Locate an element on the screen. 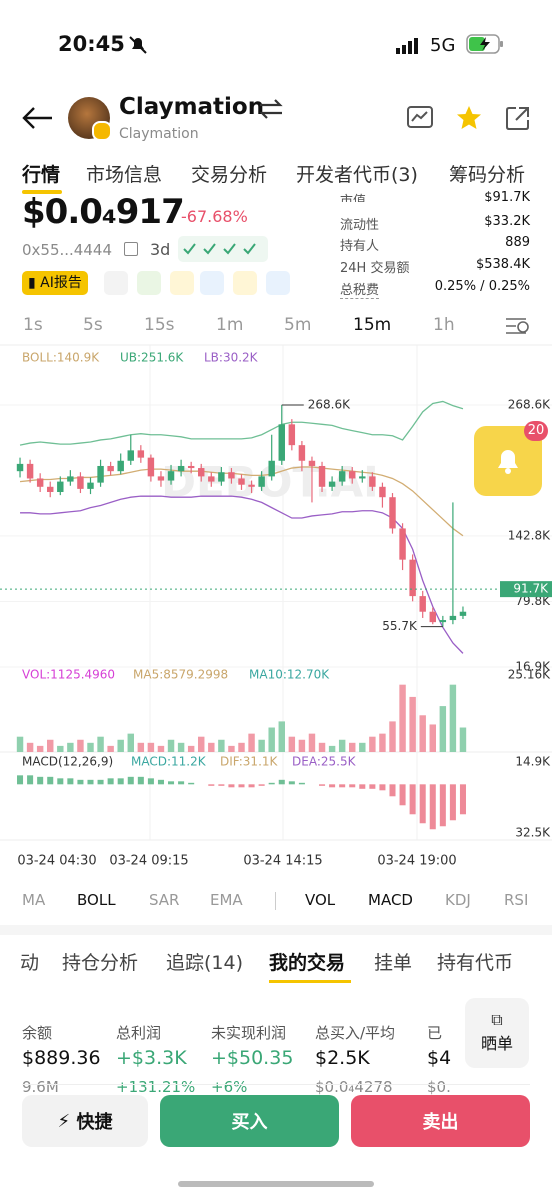  high-label: 268.6K is located at coordinates (329, 404).